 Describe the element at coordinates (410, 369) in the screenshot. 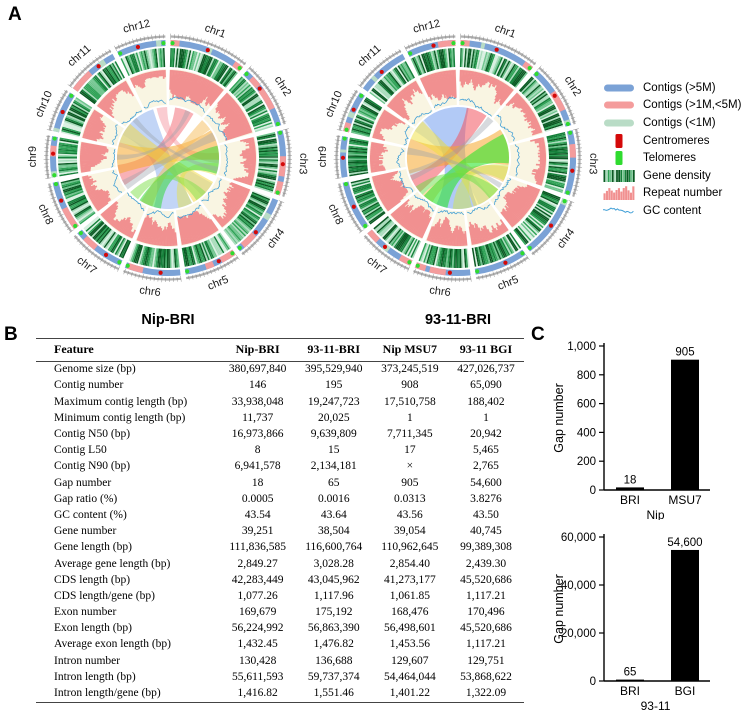

I see `feature-value-cell: 373,245,519` at that location.